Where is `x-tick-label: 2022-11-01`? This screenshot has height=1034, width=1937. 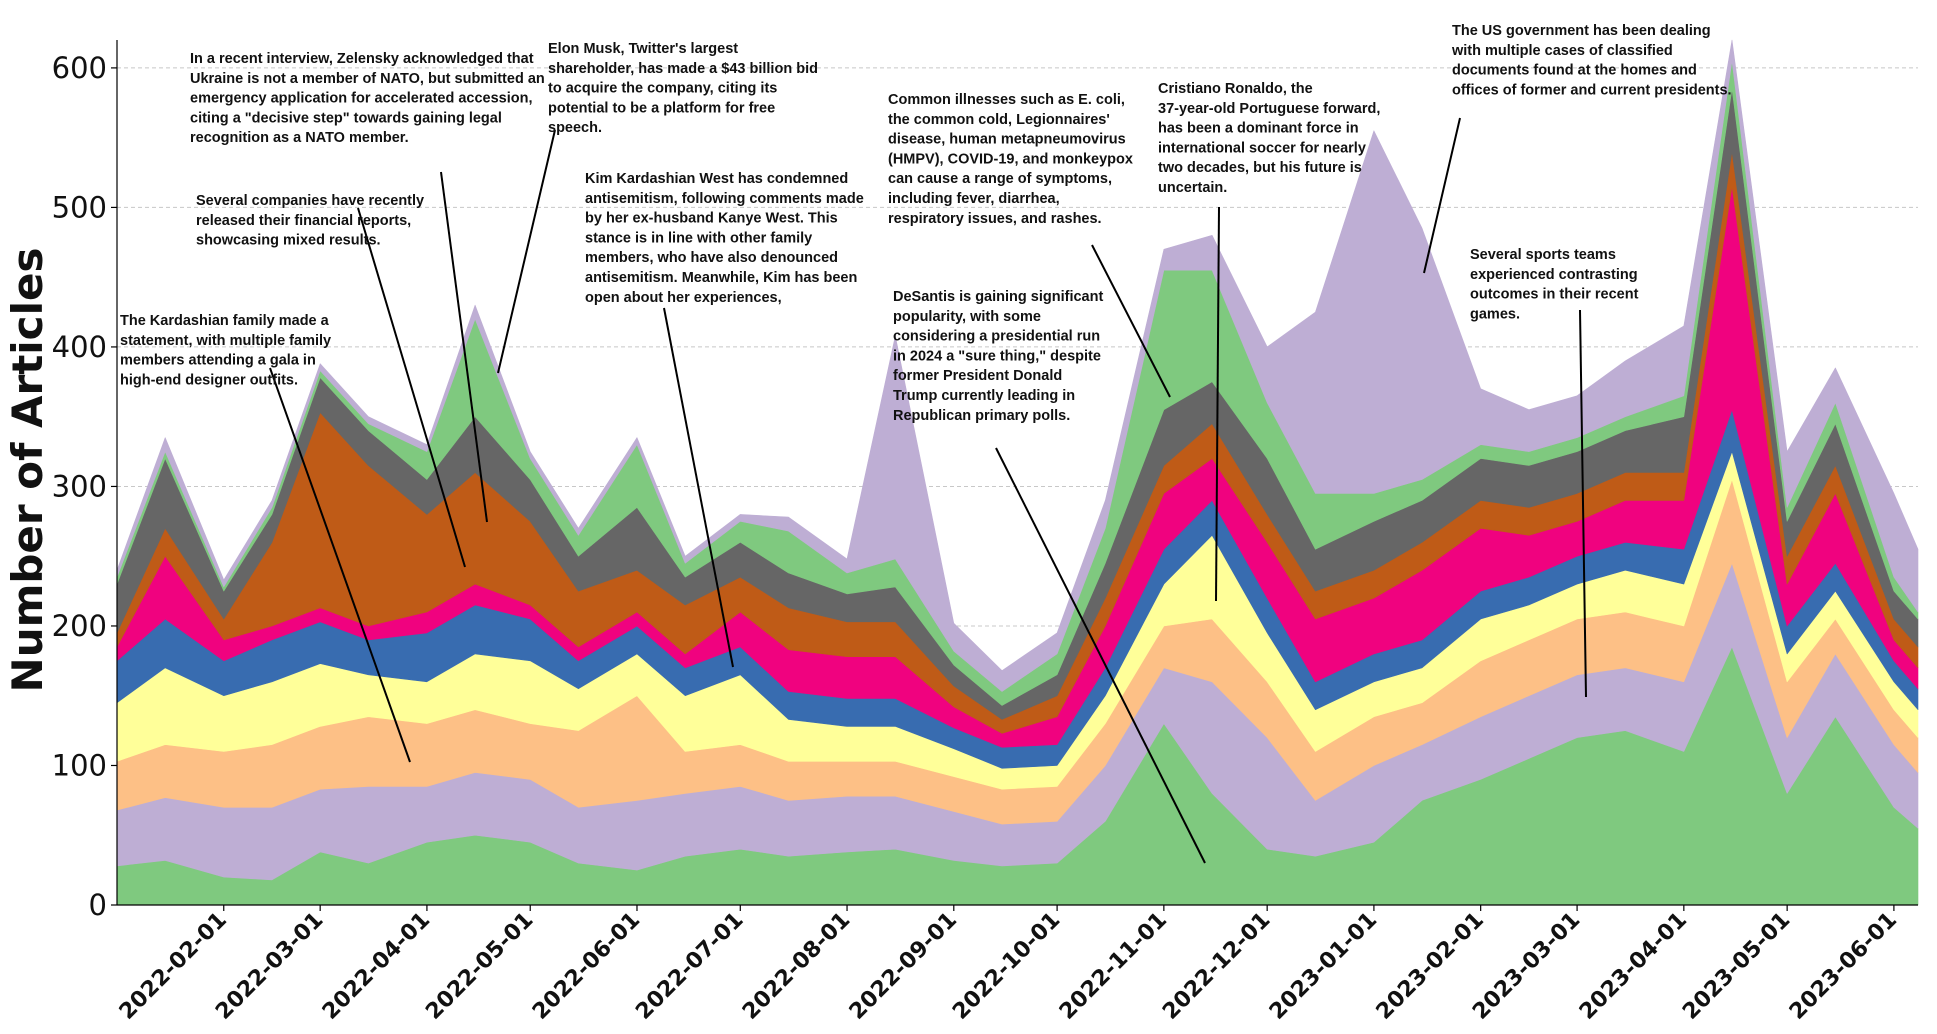 x-tick-label: 2022-11-01 is located at coordinates (1113, 966).